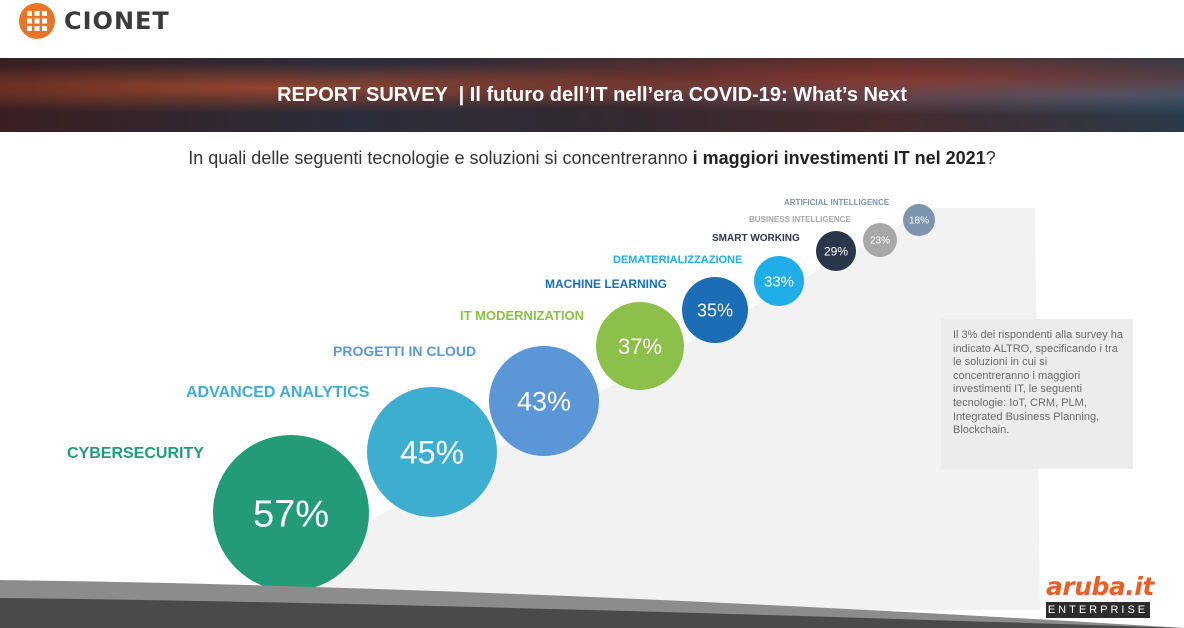  What do you see at coordinates (677, 260) in the screenshot?
I see `category-label-dematerializzazione: DEMATERIALIZZAZIONE` at bounding box center [677, 260].